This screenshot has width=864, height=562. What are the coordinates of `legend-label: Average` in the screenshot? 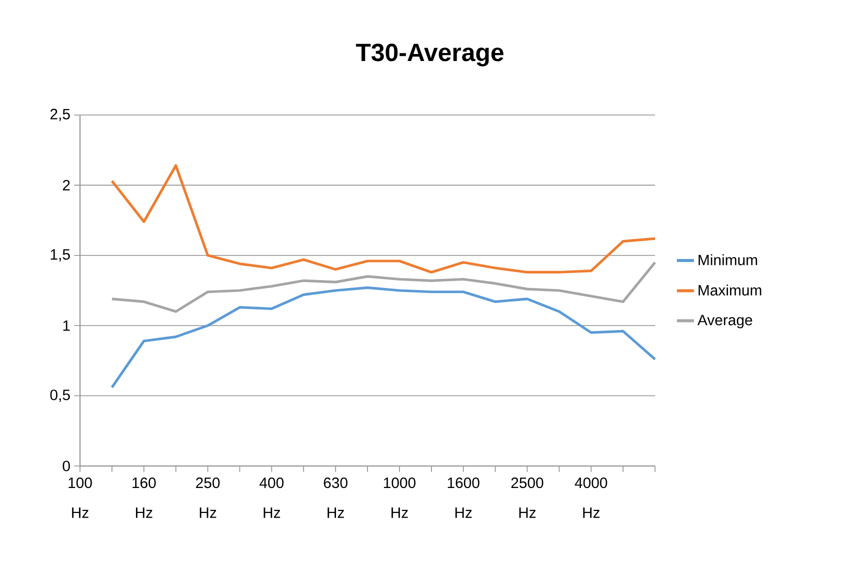 It's located at (724, 321).